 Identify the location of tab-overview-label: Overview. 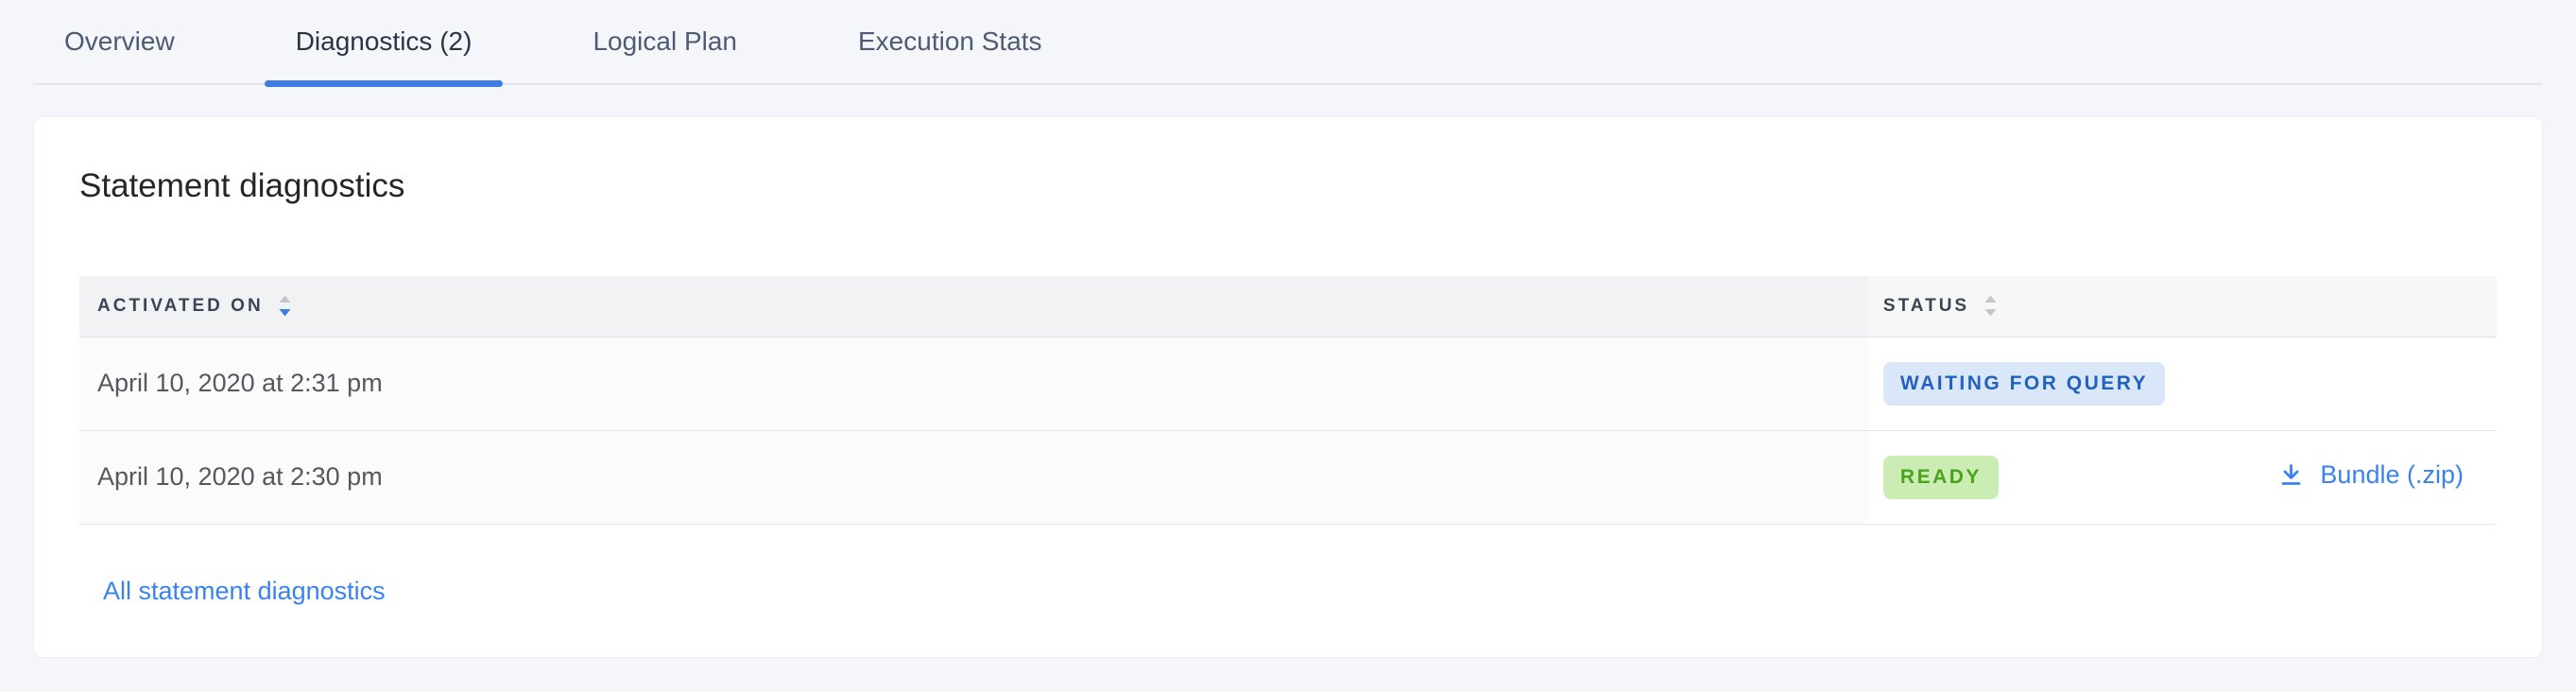
(119, 41).